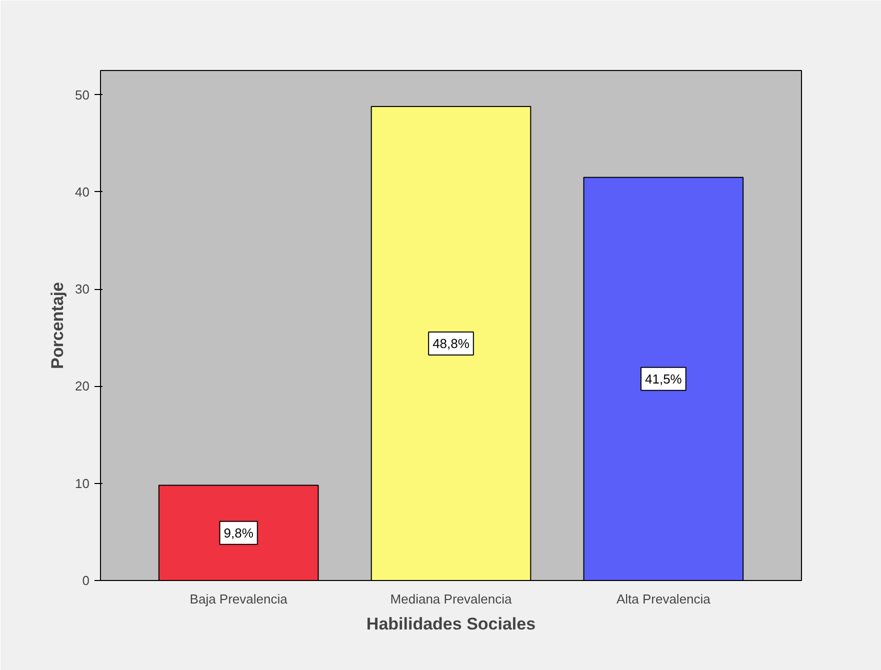 The height and width of the screenshot is (670, 881). What do you see at coordinates (82, 289) in the screenshot?
I see `y-tick-label: 30` at bounding box center [82, 289].